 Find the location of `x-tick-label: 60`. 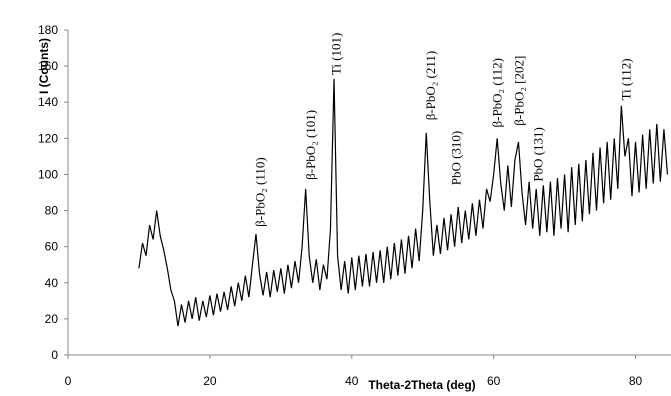

x-tick-label: 60 is located at coordinates (494, 381).